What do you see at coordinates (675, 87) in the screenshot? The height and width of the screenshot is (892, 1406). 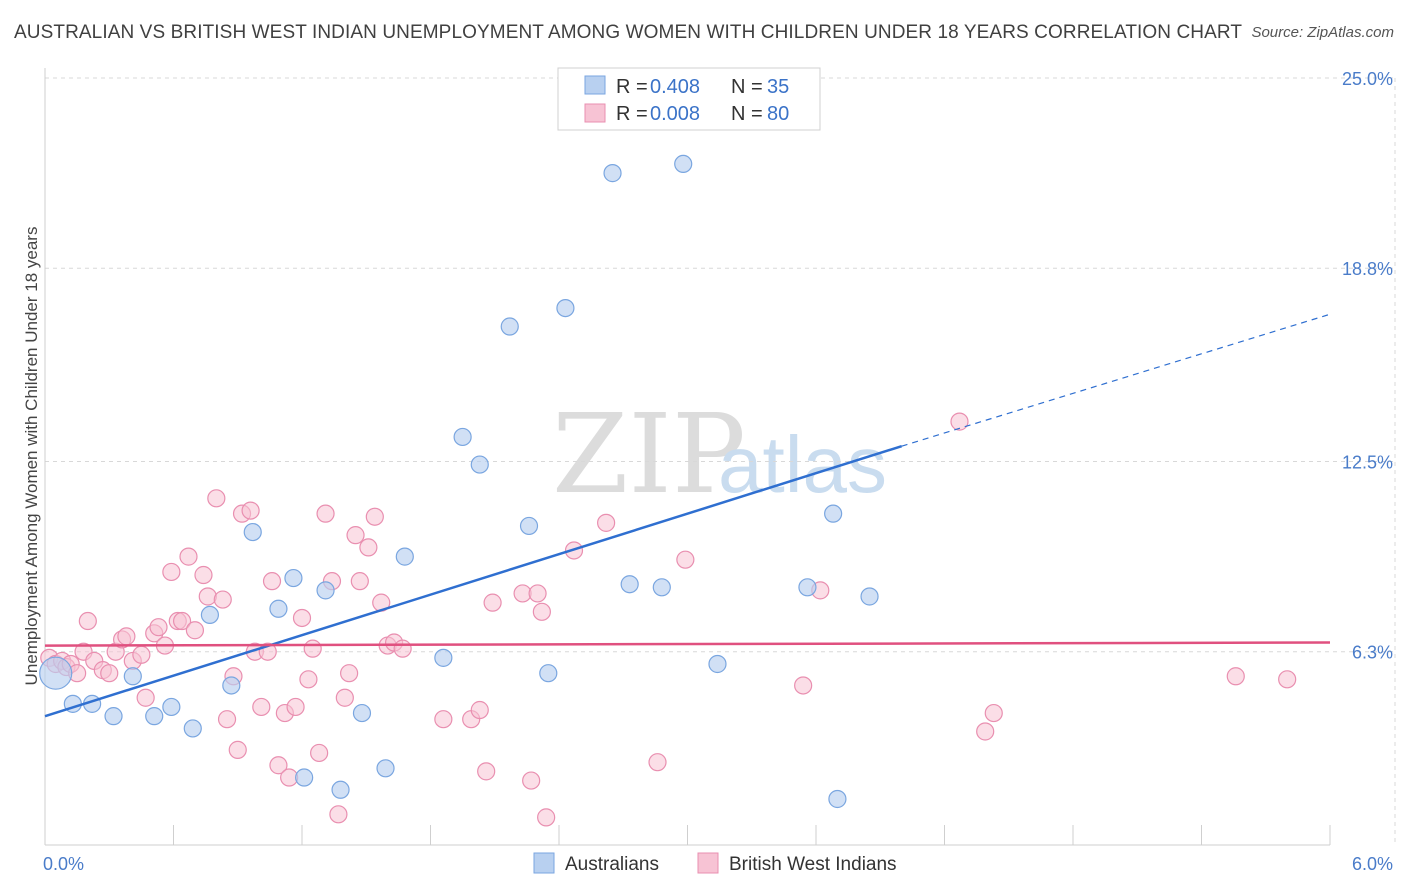 I see `legend-r-value-1: 0.408` at bounding box center [675, 87].